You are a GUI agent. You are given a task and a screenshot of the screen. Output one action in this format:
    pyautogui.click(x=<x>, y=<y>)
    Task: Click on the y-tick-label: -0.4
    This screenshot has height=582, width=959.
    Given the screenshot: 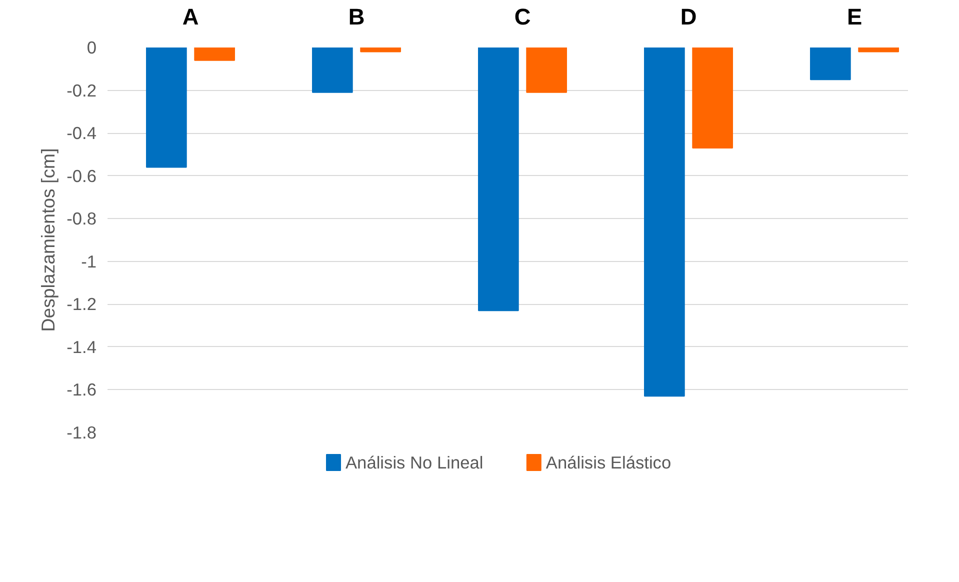 What is the action you would take?
    pyautogui.click(x=81, y=133)
    